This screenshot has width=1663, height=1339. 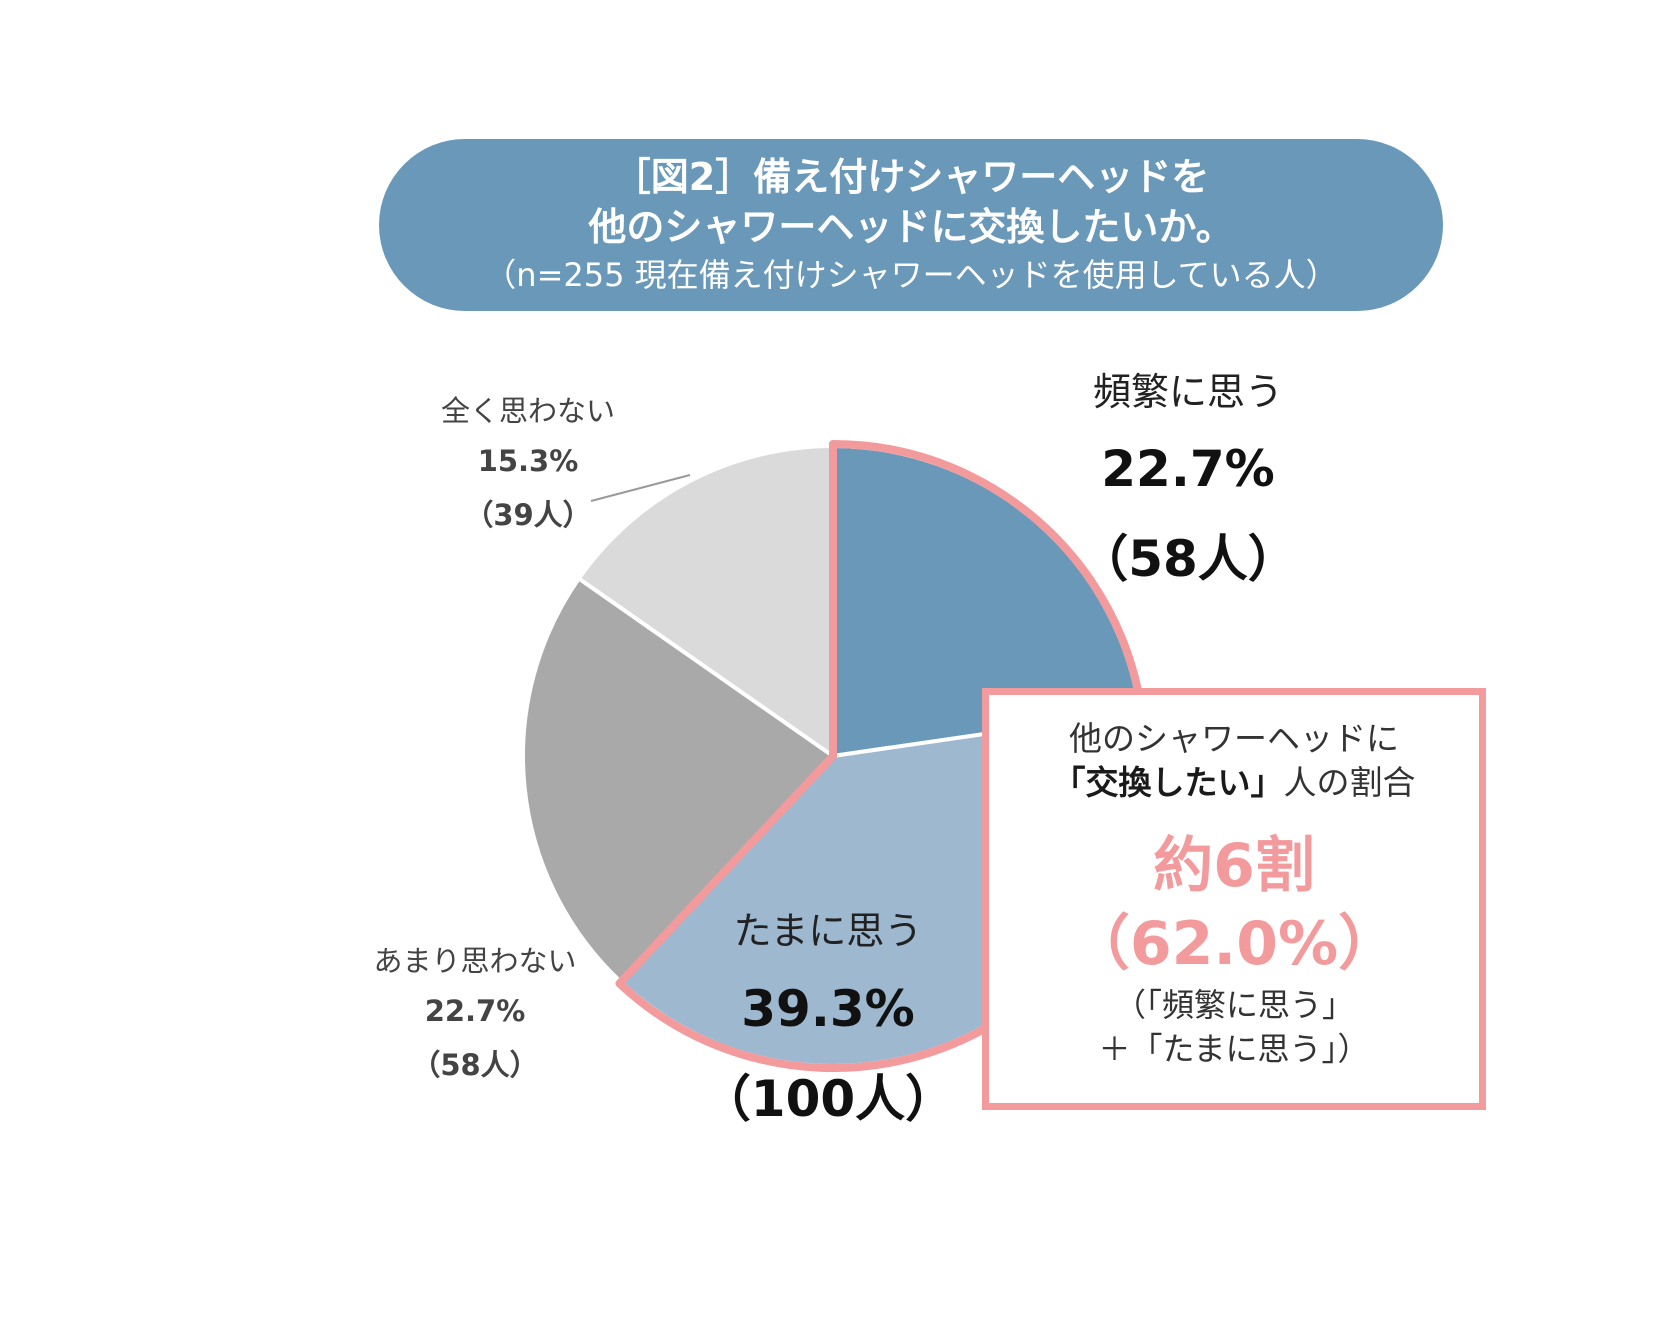 I want to click on leader-line-zenku, so click(x=640, y=488).